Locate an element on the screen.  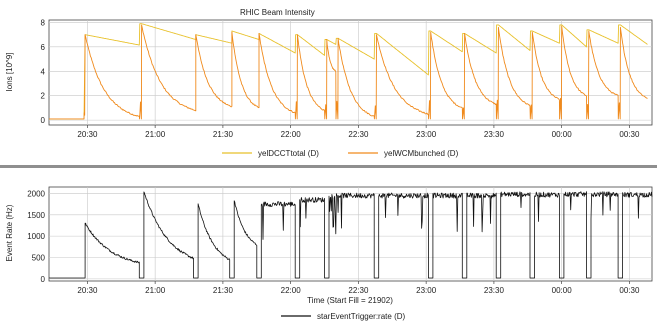
top-y-ticks: 0 2 4 6 8 is located at coordinates (43, 71).